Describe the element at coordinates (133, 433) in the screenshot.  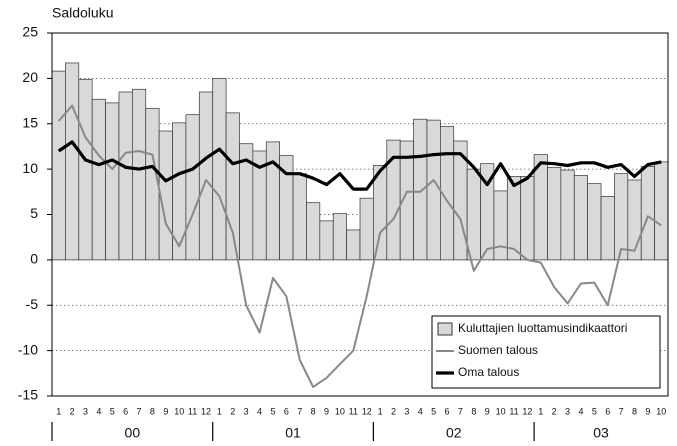
I see `group-label: 00` at that location.